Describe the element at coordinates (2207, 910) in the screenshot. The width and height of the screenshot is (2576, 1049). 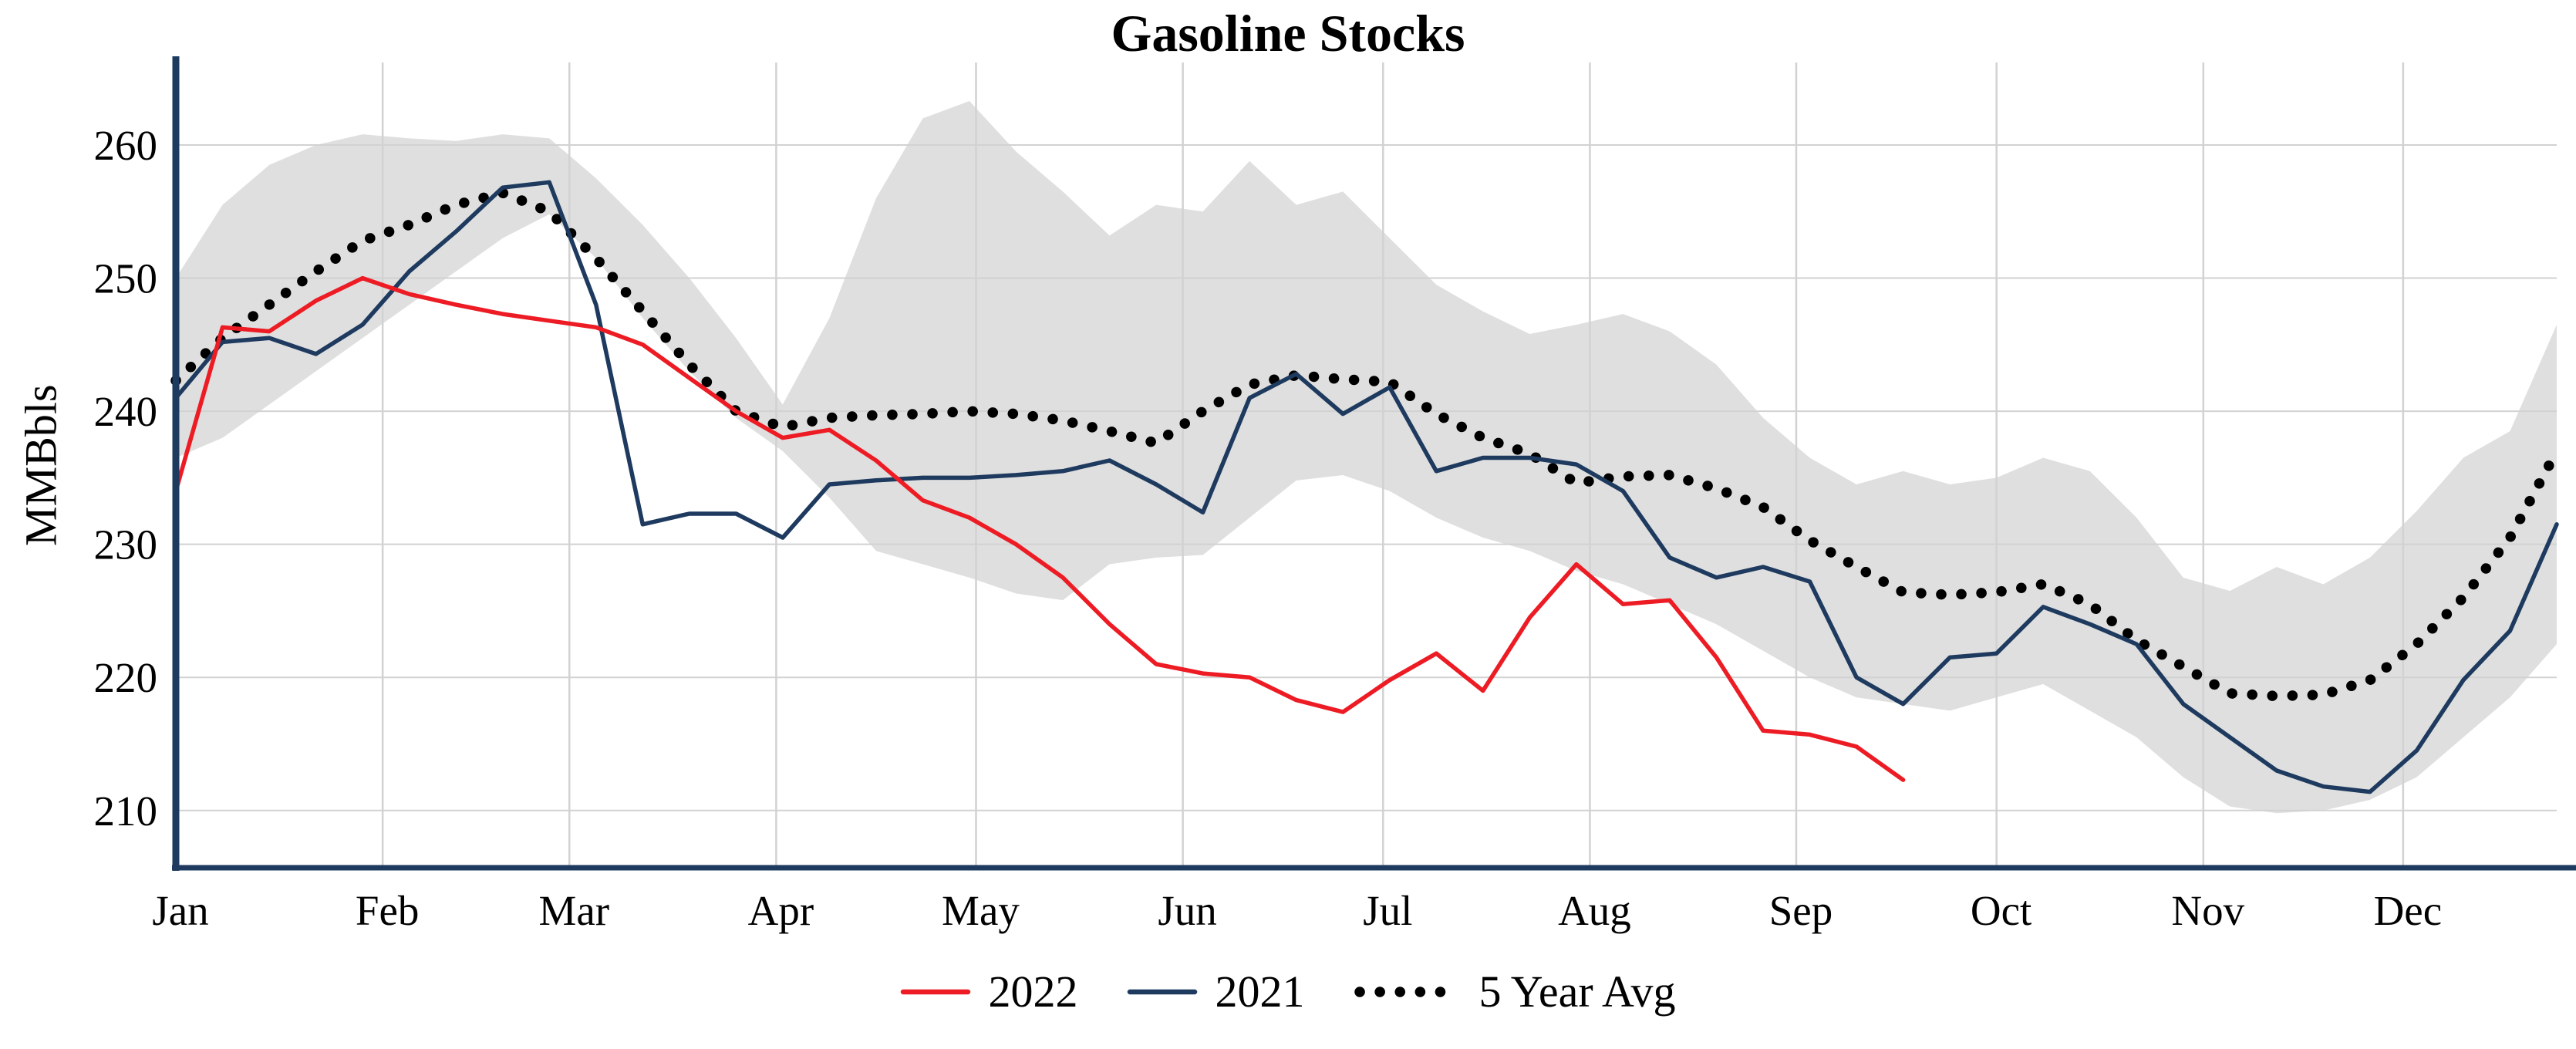
I see `svg-text: Nov` at that location.